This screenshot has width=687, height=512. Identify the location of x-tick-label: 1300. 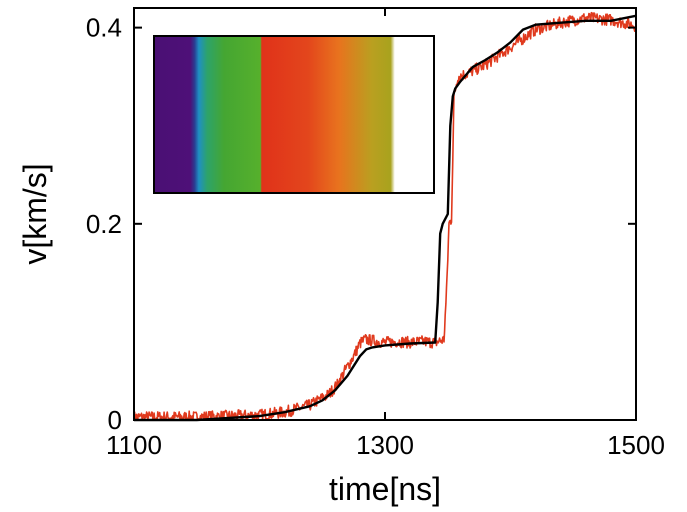
(385, 445).